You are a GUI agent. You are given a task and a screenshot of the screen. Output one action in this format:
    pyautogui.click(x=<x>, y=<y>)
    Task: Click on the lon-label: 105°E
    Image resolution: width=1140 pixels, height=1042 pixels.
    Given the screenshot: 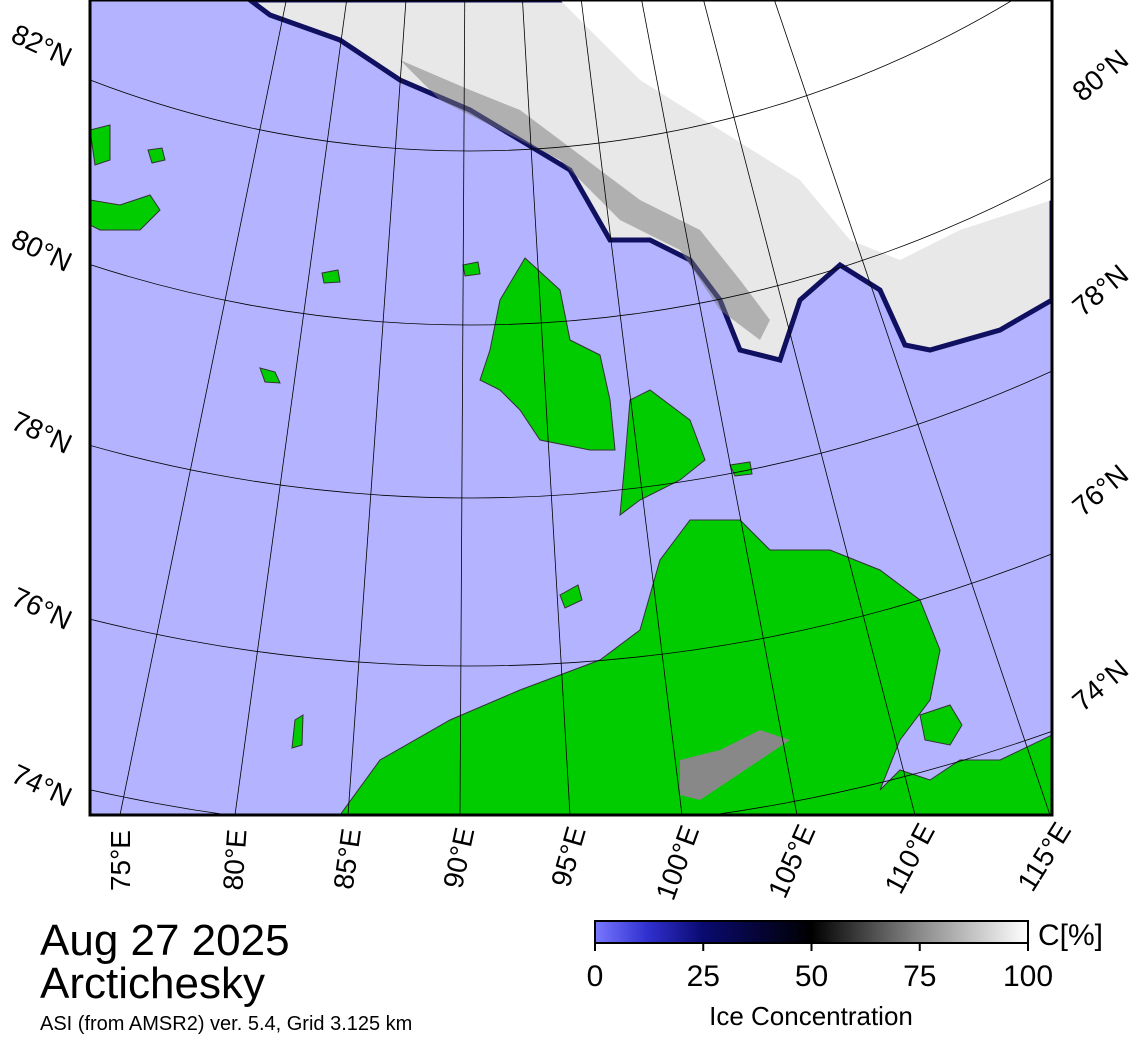 What is the action you would take?
    pyautogui.click(x=791, y=861)
    